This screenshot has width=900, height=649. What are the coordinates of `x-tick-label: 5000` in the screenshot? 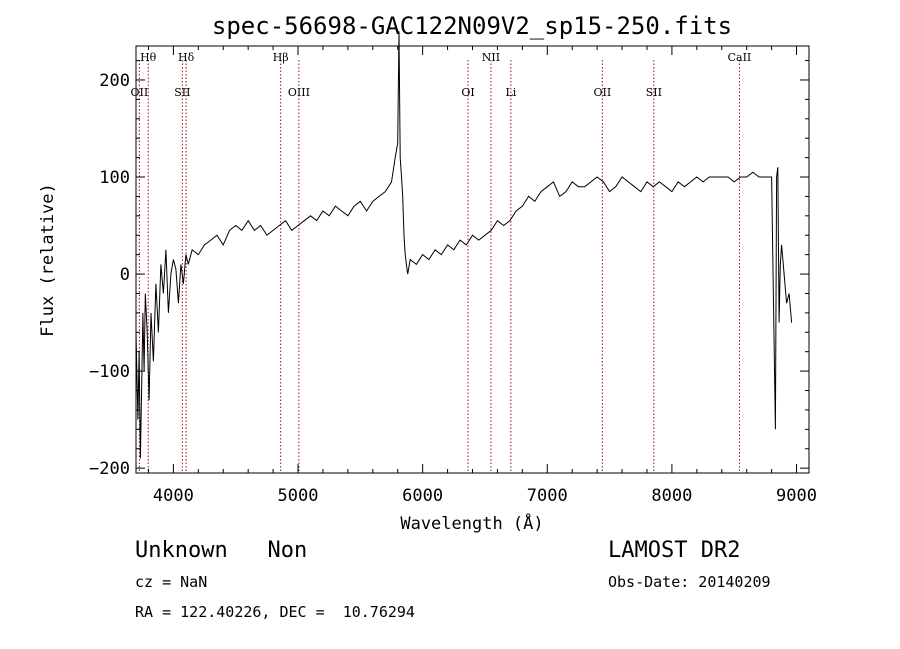 It's located at (298, 496).